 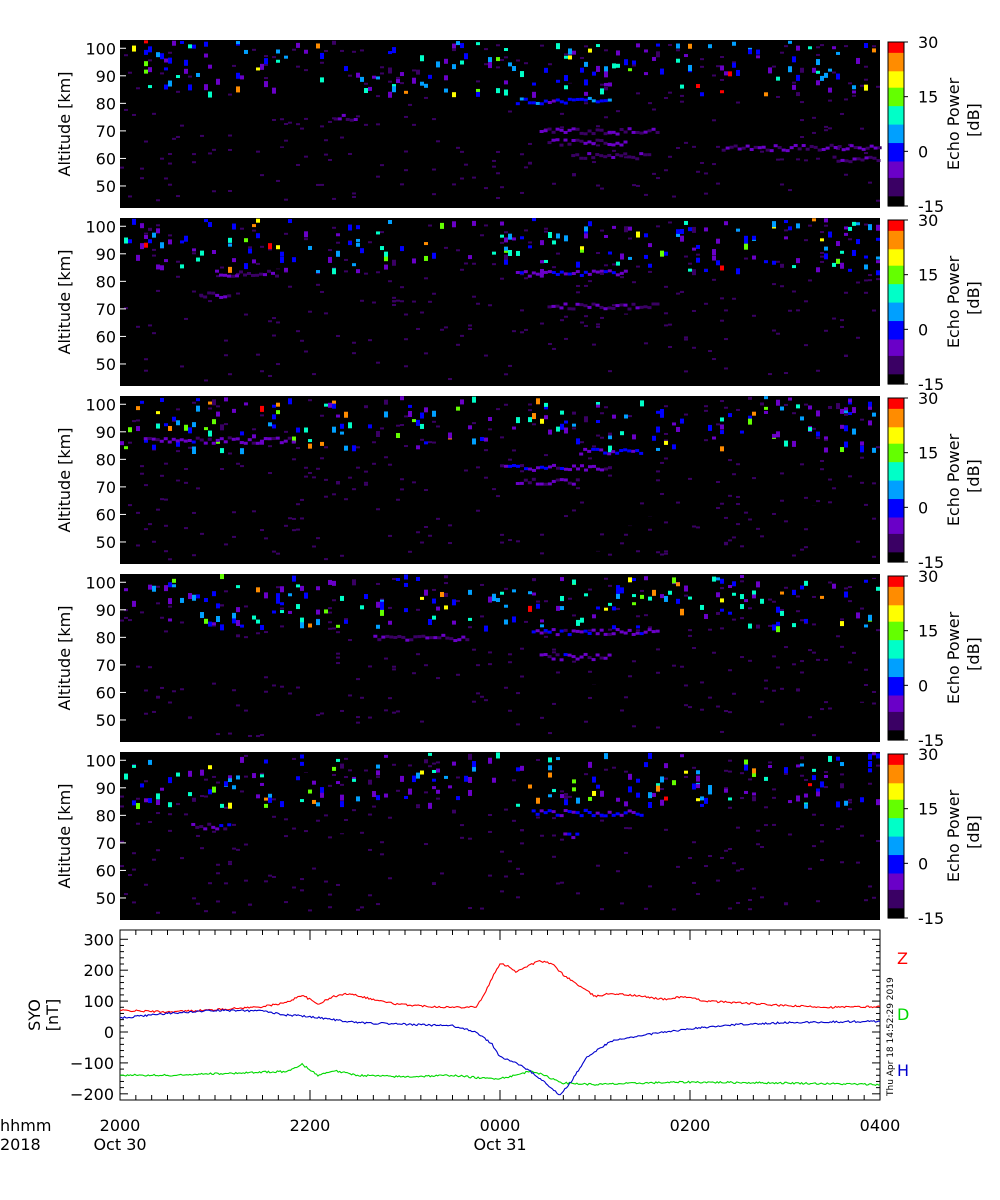 I want to click on colorbar-tick-label: 30, so click(x=928, y=220).